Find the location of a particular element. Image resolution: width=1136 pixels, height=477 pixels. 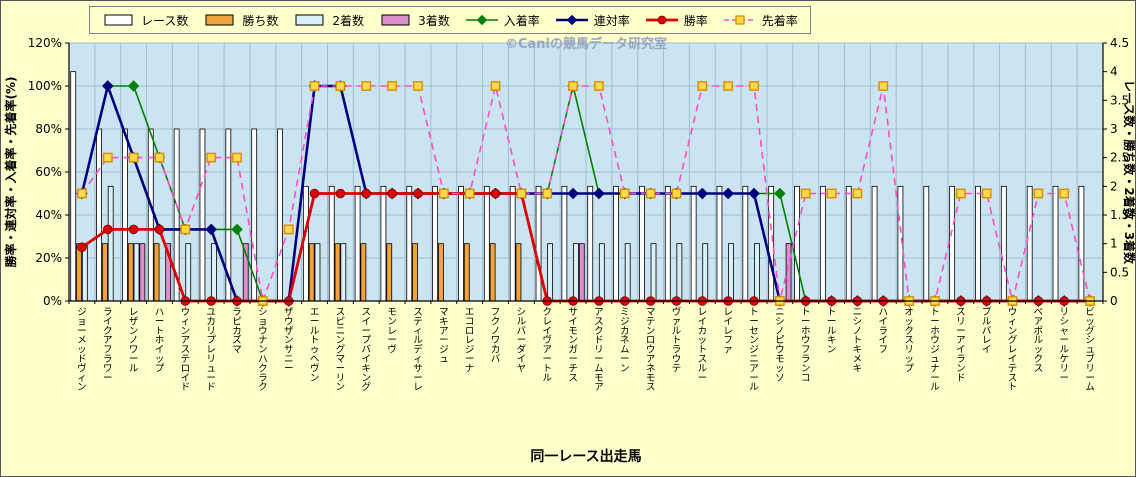

x-category-label: サイモンガーチス is located at coordinates (573, 345).